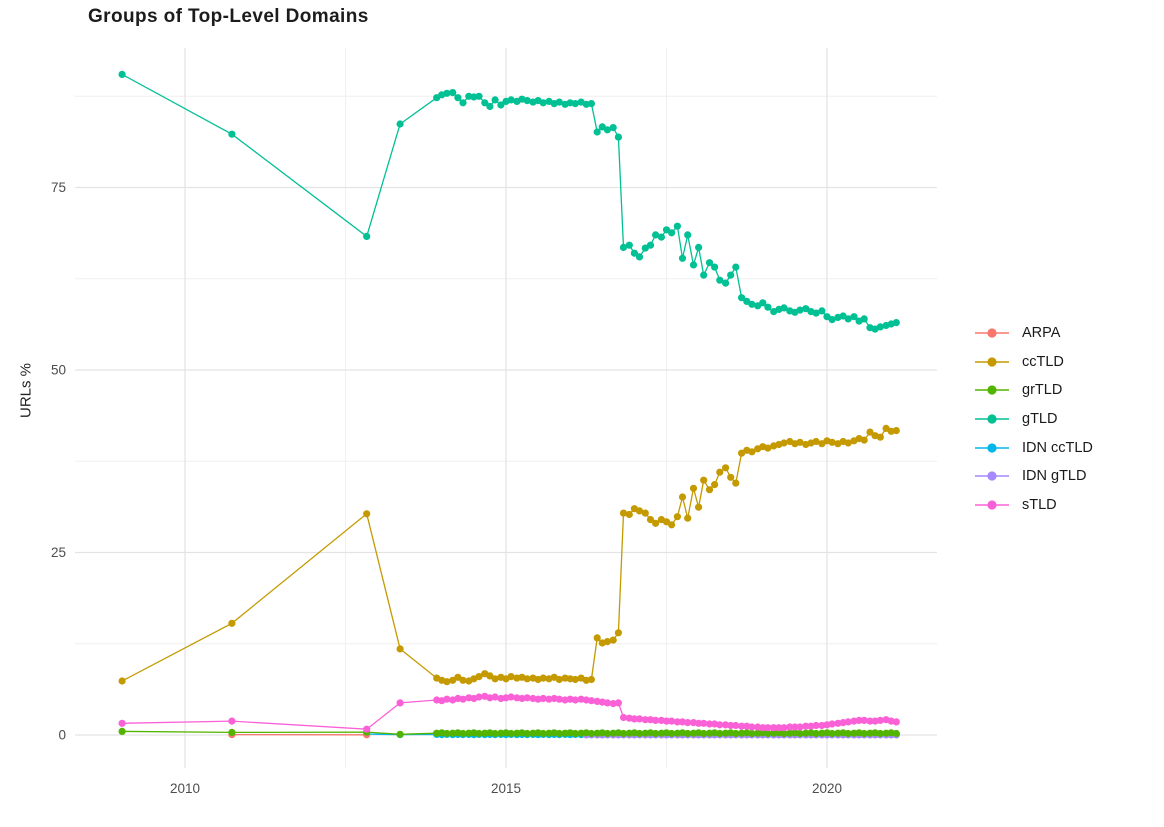 This screenshot has height=827, width=1164. I want to click on y-tick-label: 75, so click(58, 187).